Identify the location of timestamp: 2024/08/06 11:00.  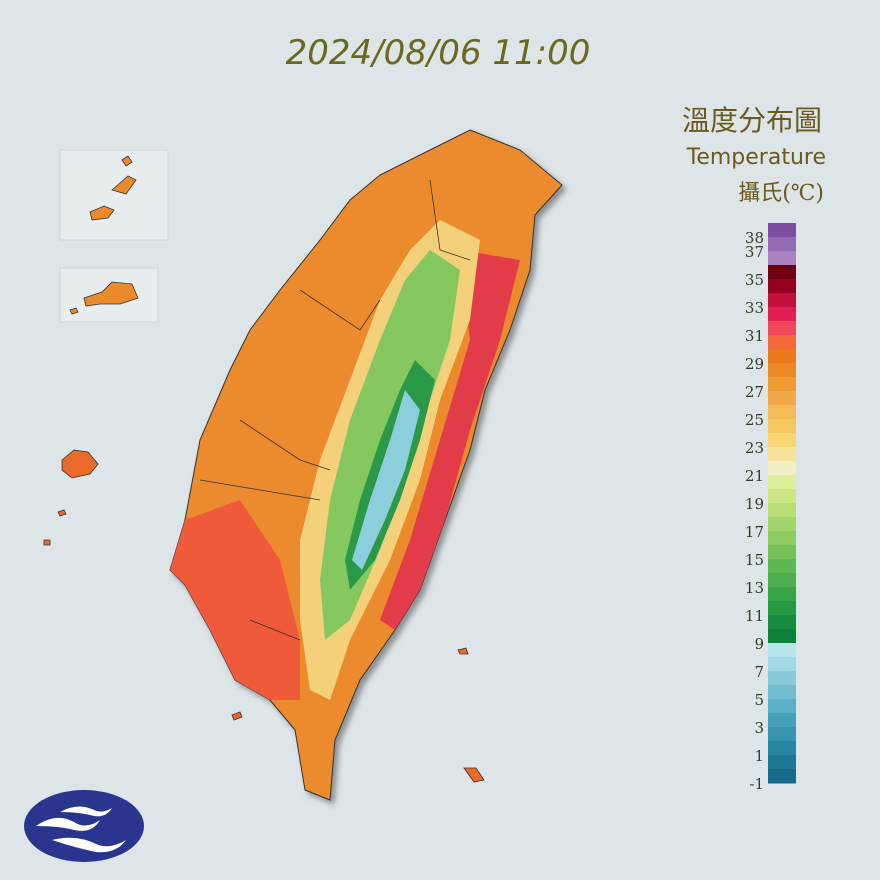
(438, 53).